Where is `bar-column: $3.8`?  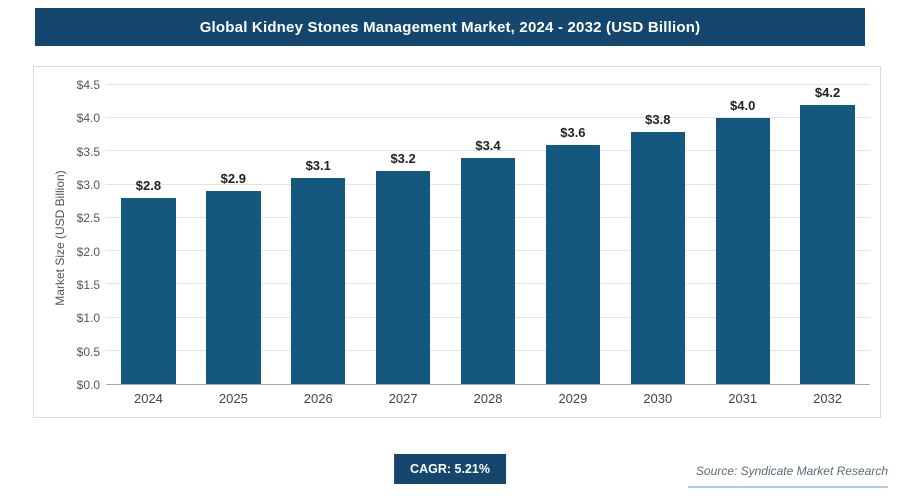 bar-column: $3.8 is located at coordinates (657, 234).